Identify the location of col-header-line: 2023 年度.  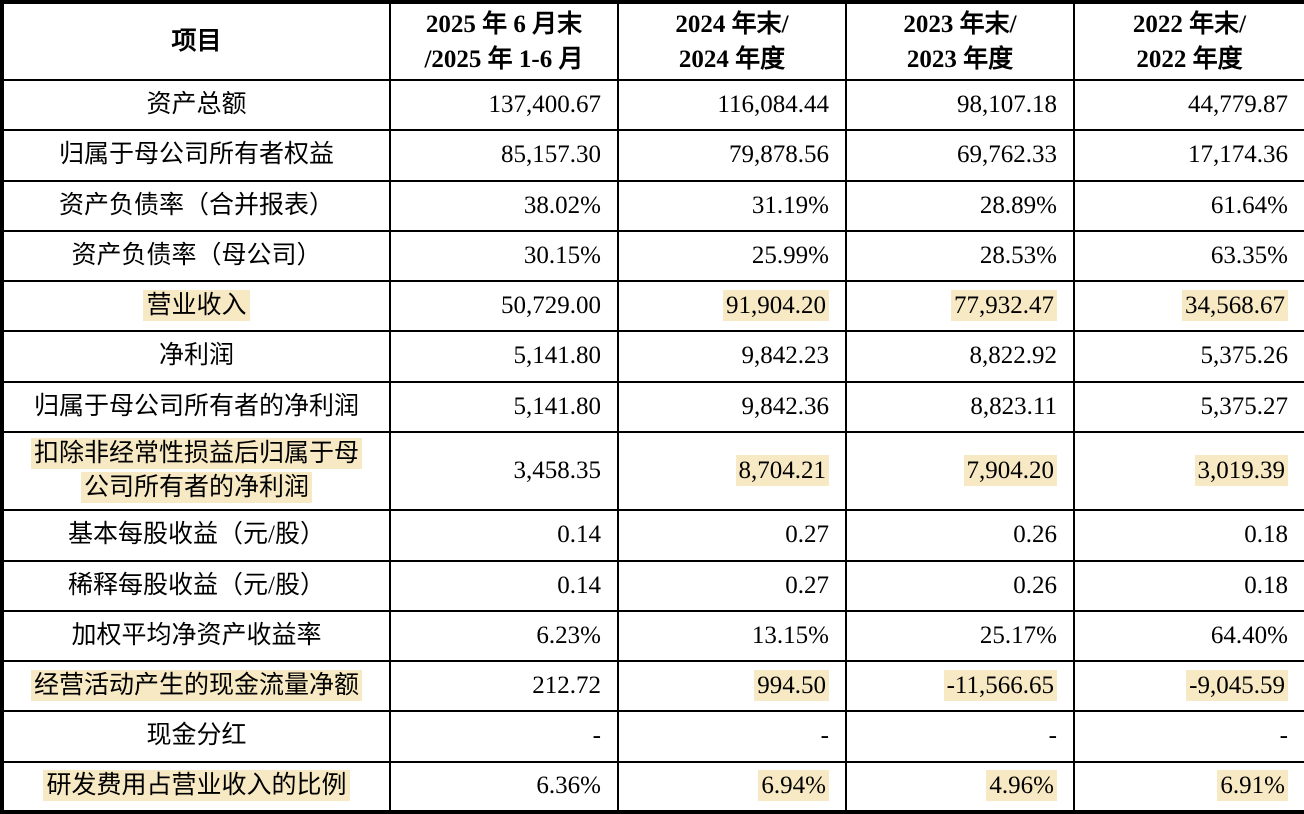
(960, 59).